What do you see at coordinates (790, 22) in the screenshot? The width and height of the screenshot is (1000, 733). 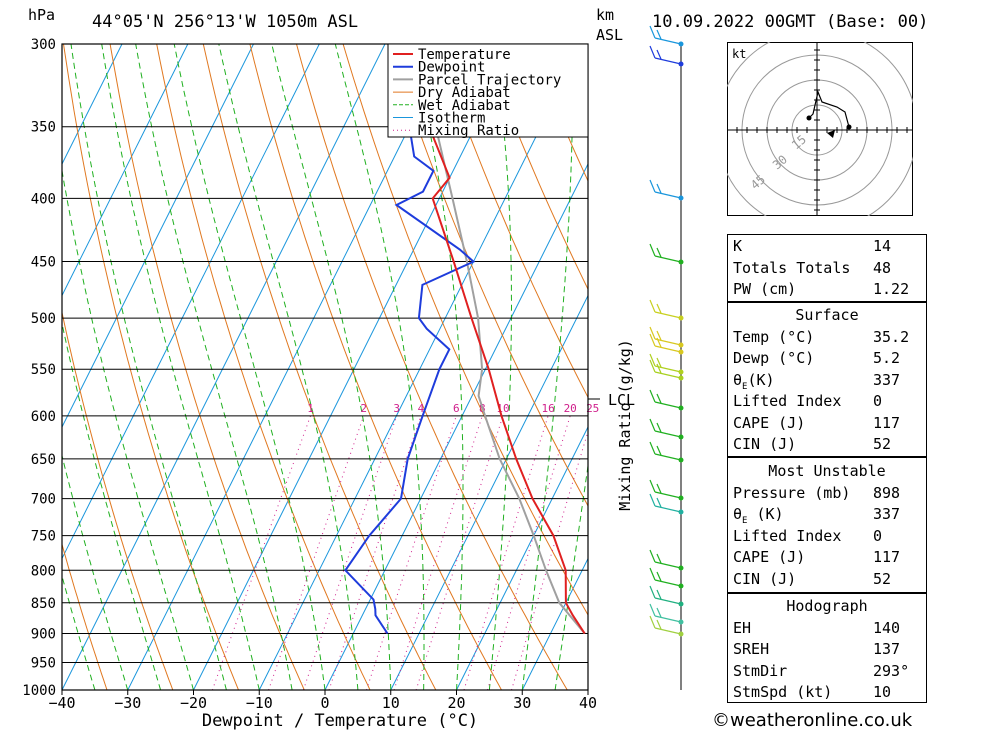 I see `datetime-title: 10.09.2022 00GMT (Base: 00)` at bounding box center [790, 22].